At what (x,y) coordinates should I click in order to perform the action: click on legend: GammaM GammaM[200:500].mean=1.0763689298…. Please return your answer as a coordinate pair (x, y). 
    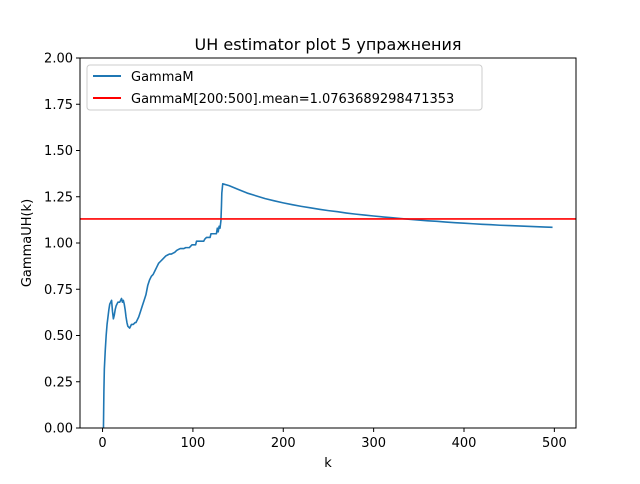
    Looking at the image, I should click on (284, 87).